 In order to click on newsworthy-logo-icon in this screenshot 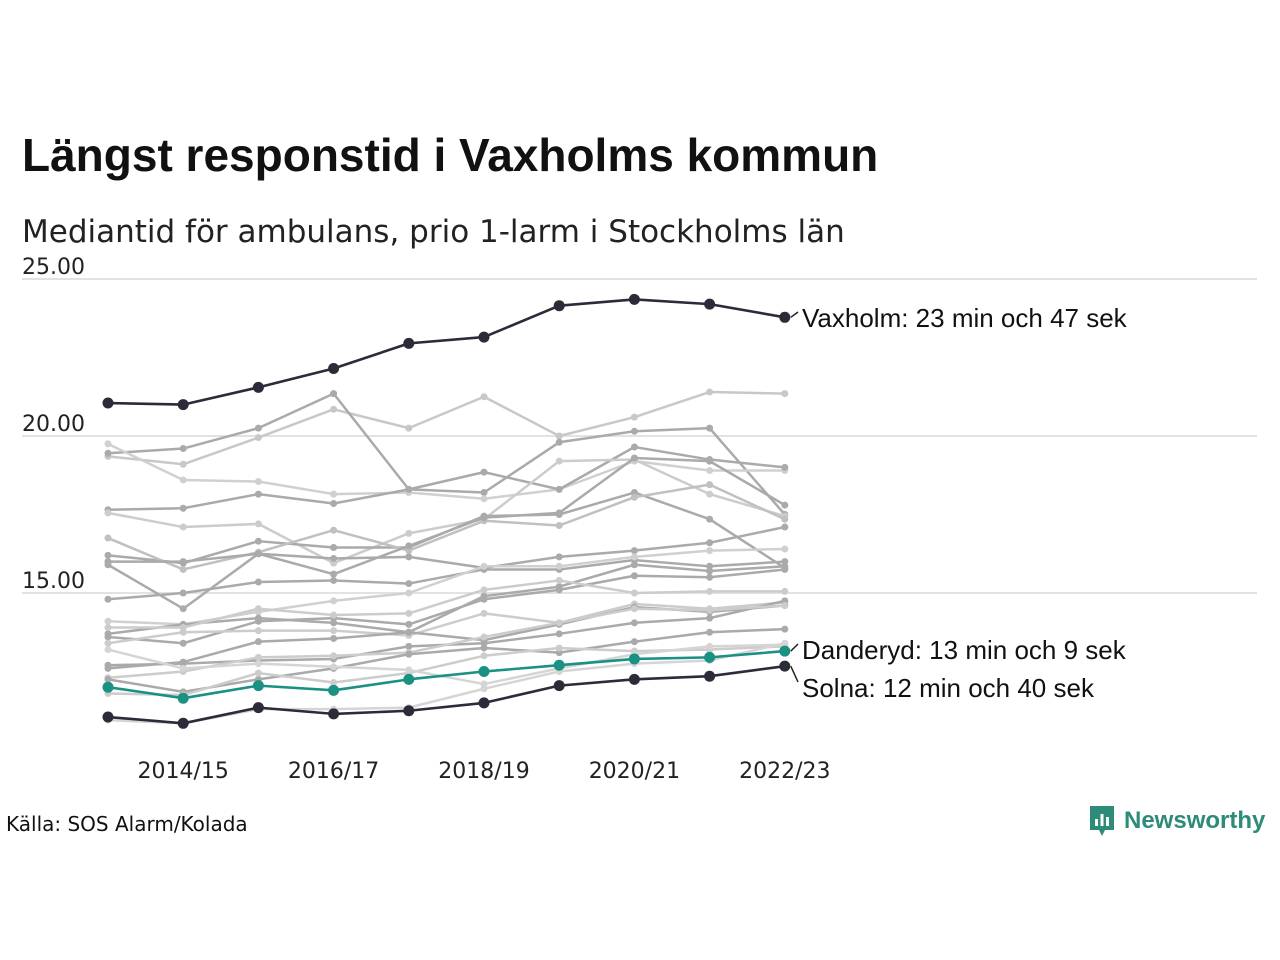, I will do `click(1102, 821)`.